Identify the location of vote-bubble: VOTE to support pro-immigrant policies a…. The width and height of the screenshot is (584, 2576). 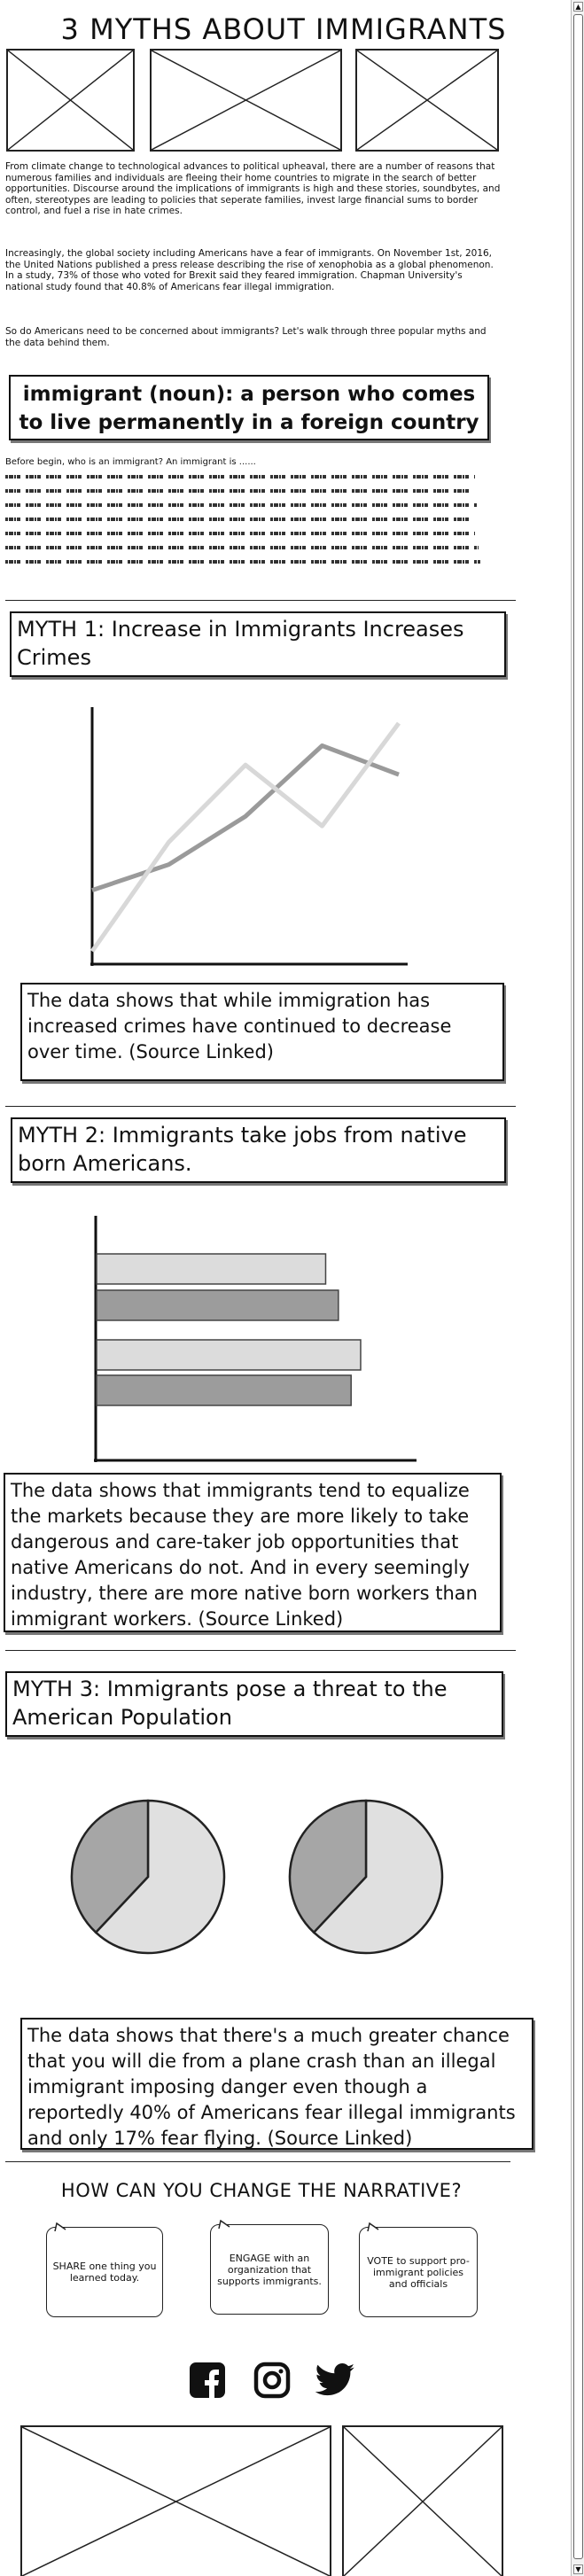
(418, 2272).